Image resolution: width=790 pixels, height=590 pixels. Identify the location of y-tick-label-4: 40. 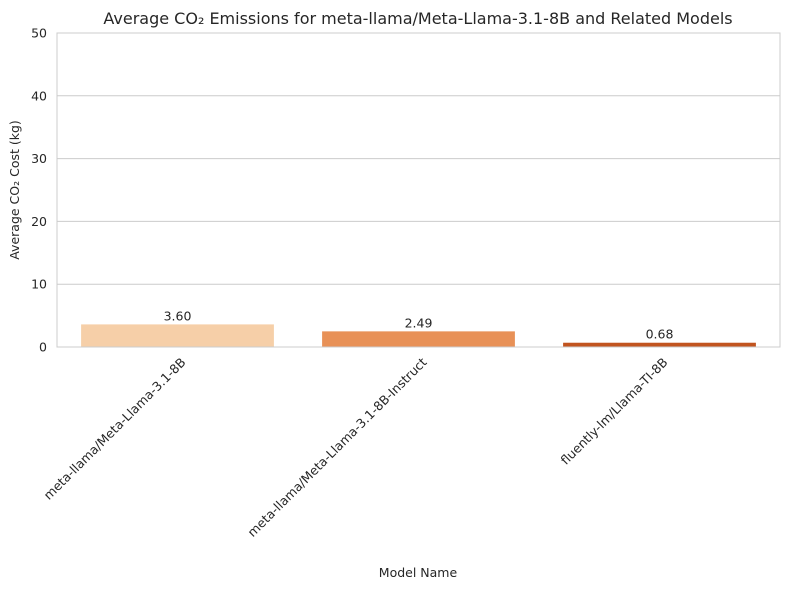
(39, 95).